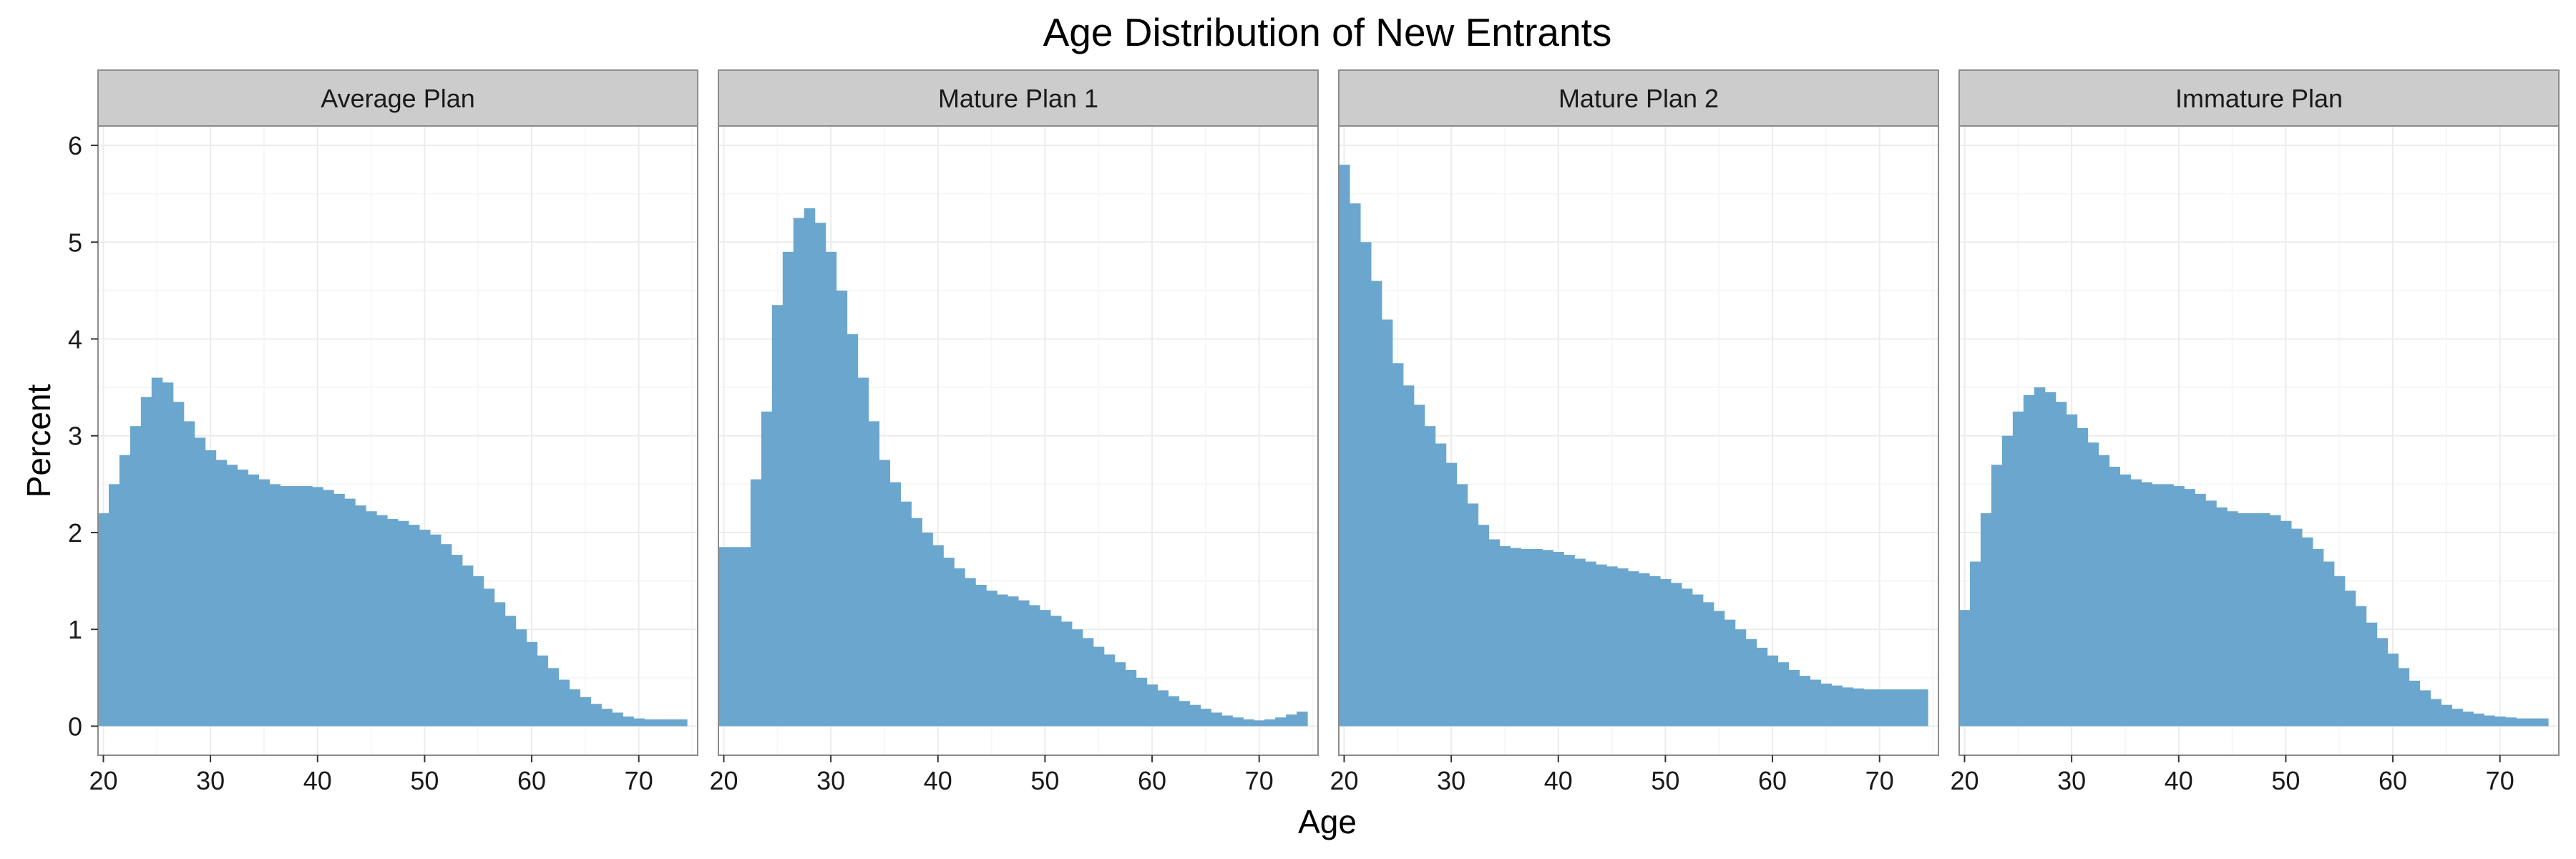 The height and width of the screenshot is (859, 2576). Describe the element at coordinates (2259, 99) in the screenshot. I see `facet-label: Immature Plan` at that location.